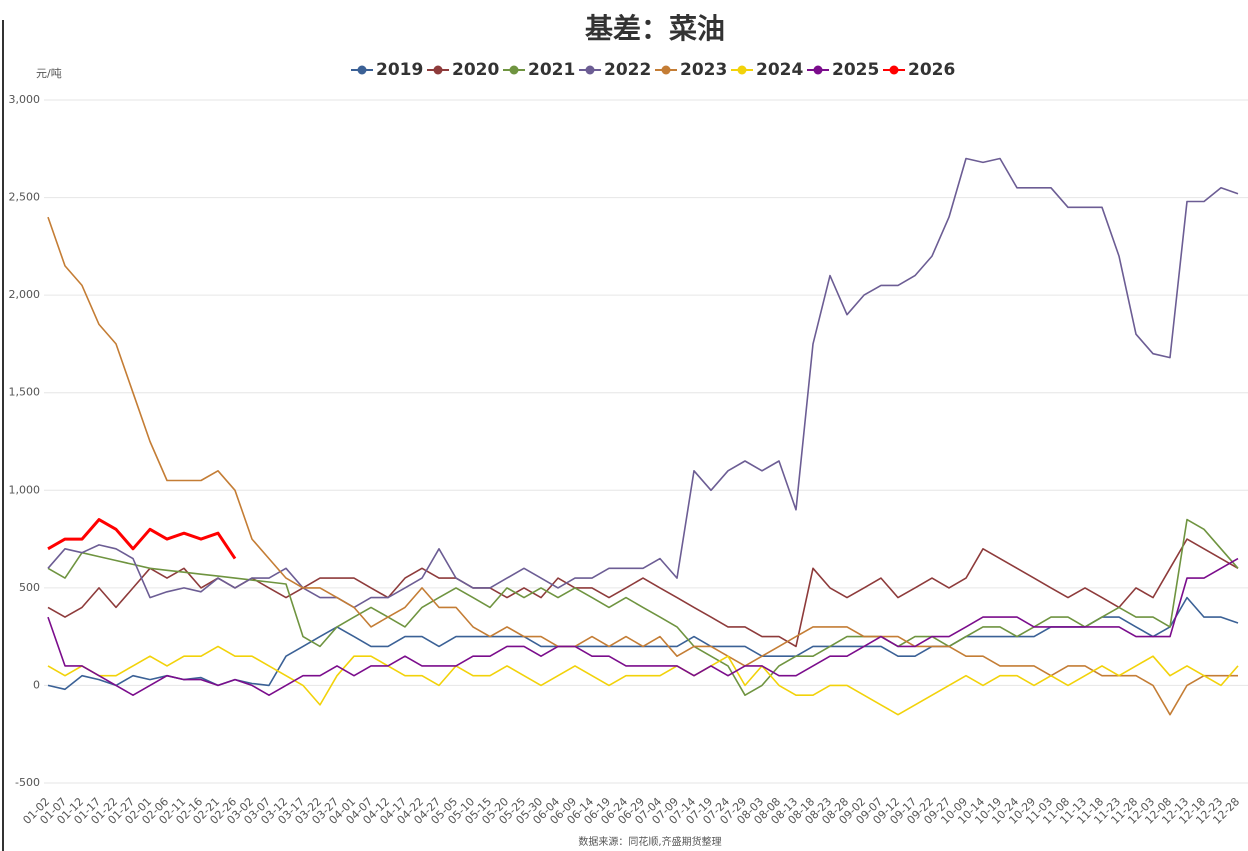 This screenshot has height=851, width=1248. What do you see at coordinates (25, 99) in the screenshot?
I see `y-tick-label: 3,000` at bounding box center [25, 99].